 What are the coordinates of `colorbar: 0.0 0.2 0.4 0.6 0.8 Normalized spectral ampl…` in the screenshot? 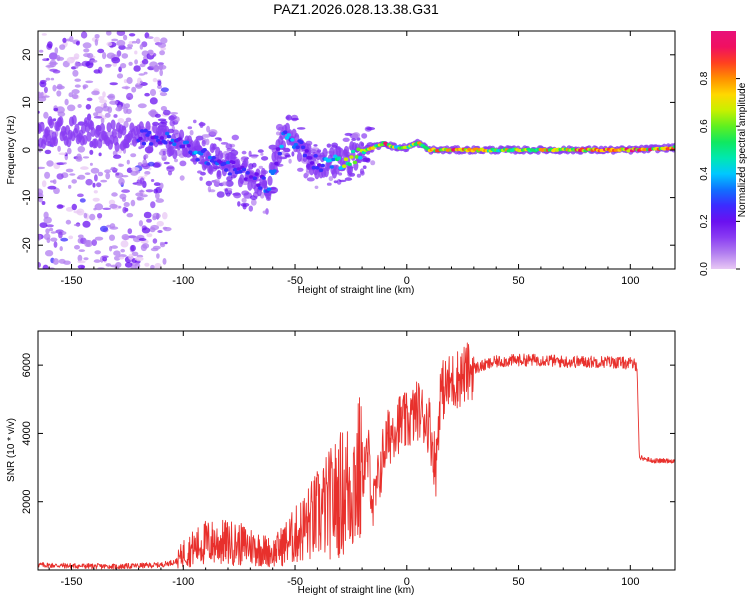 It's located at (723, 153).